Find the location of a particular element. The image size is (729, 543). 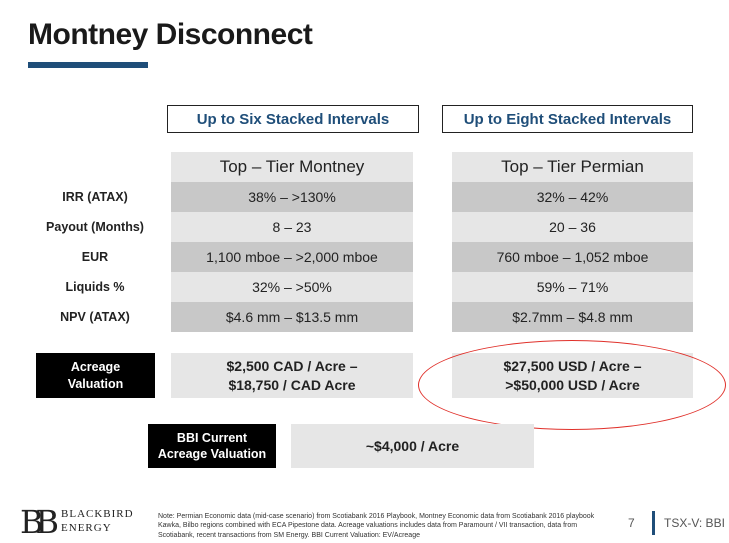

montney-cell: 1,100 mboe – >2,000 mboe is located at coordinates (292, 257).